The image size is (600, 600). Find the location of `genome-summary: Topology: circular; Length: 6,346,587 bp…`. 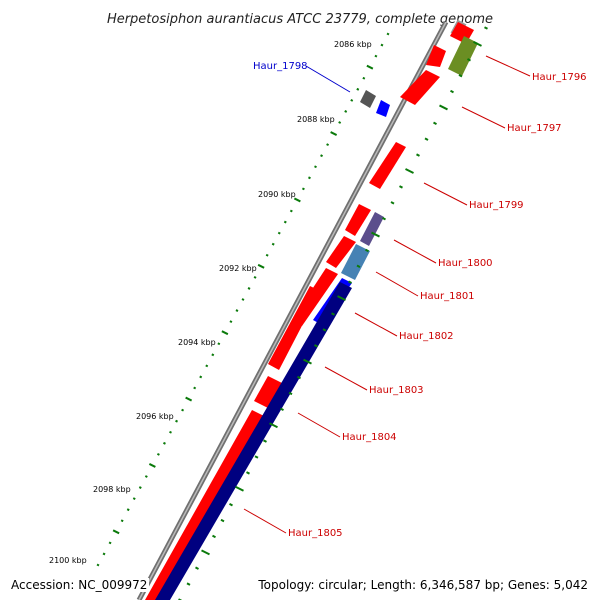

genome-summary: Topology: circular; Length: 6,346,587 bp… is located at coordinates (423, 585).